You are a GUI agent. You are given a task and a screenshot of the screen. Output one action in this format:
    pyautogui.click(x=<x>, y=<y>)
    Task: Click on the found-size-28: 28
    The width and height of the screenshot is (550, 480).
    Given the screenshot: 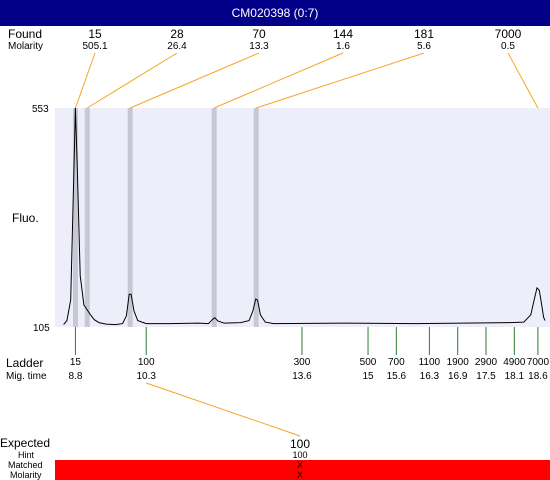 What is the action you would take?
    pyautogui.click(x=177, y=34)
    